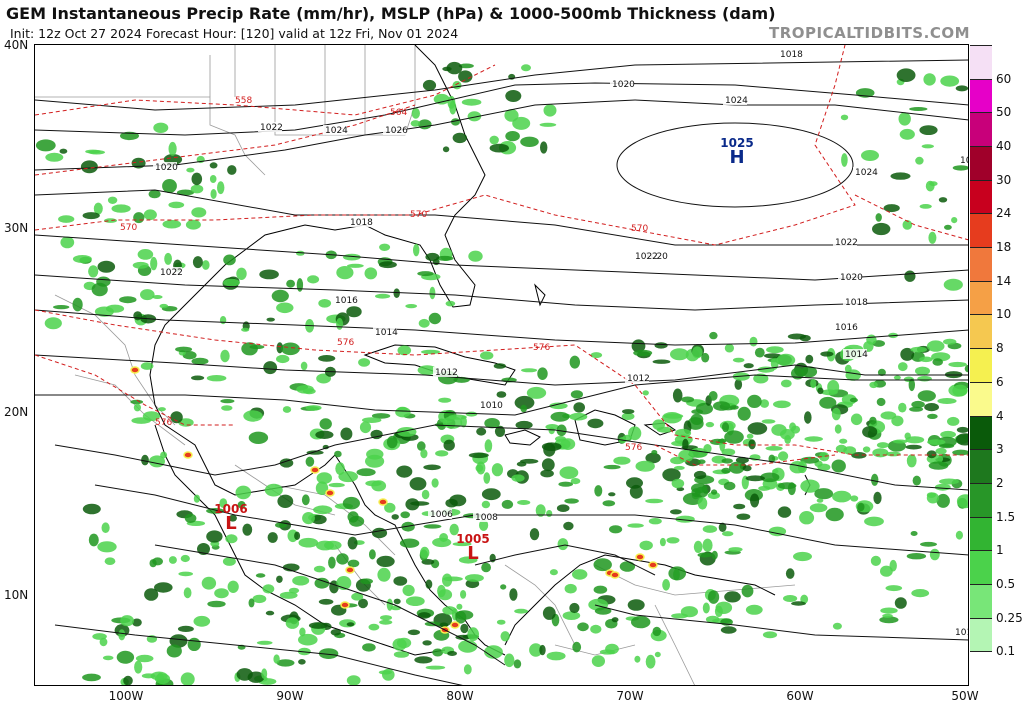  Describe the element at coordinates (800, 696) in the screenshot. I see `lon-label: 60W` at that location.